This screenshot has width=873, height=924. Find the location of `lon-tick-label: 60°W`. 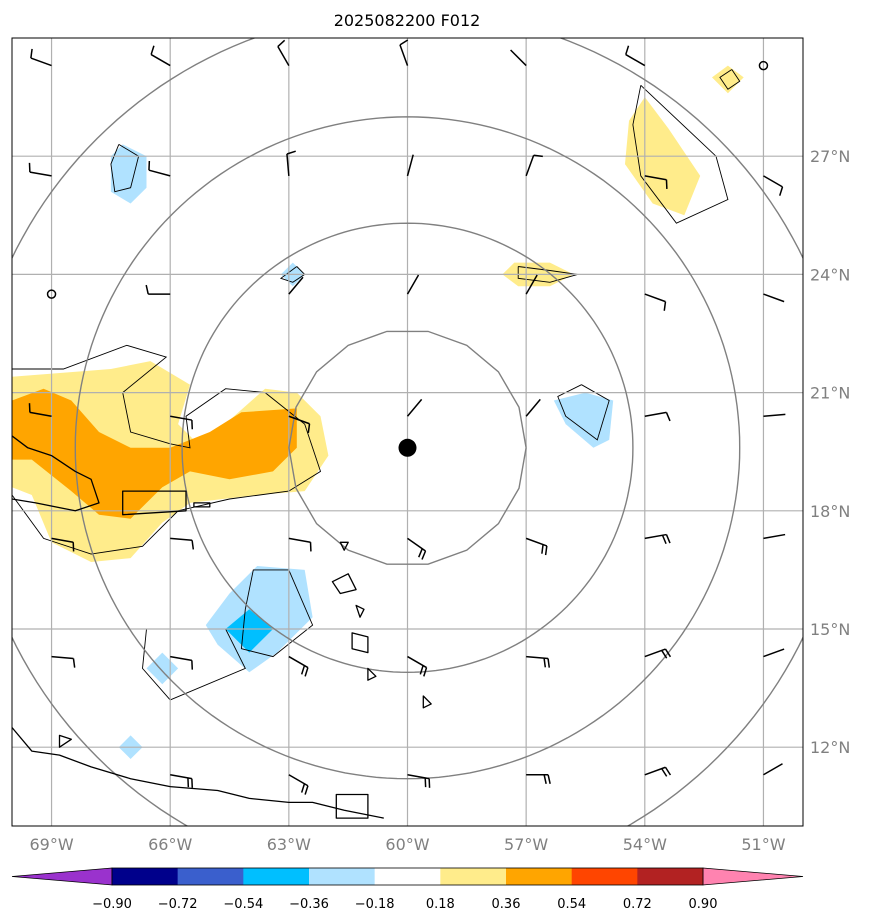

lon-tick-label: 60°W is located at coordinates (407, 844).